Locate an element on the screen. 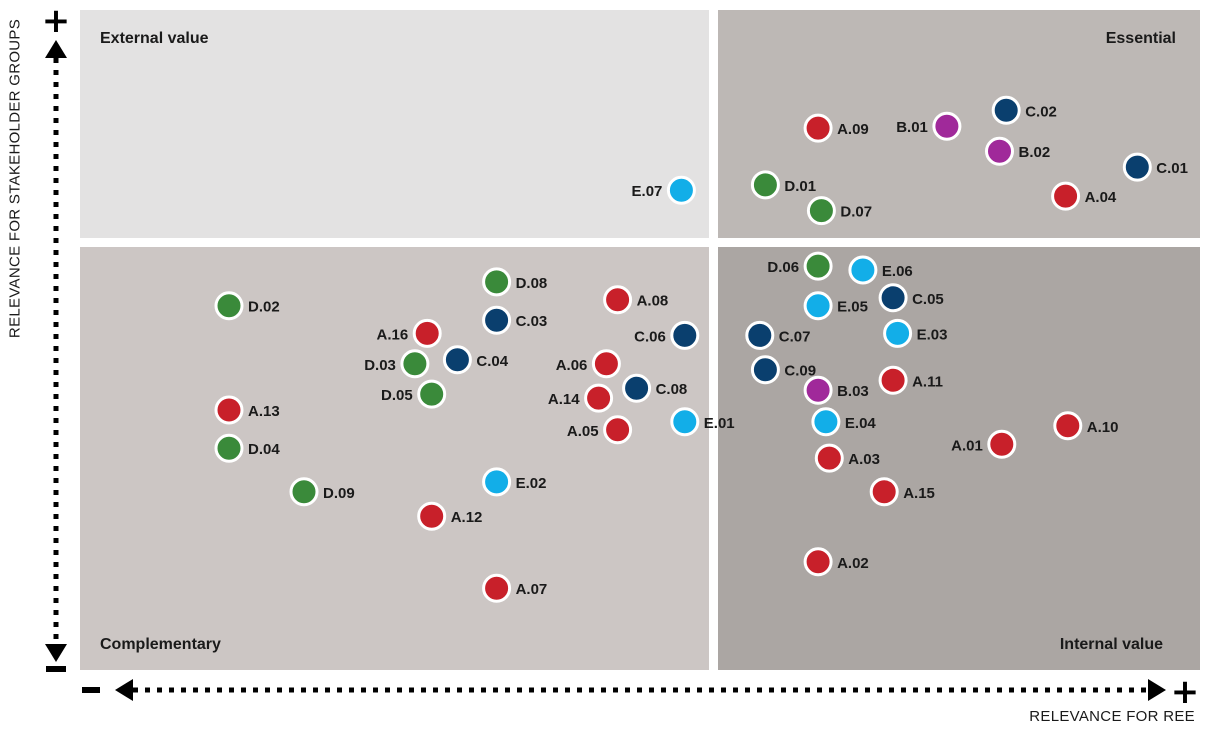 The width and height of the screenshot is (1205, 731). point-label-a-16: A.16 is located at coordinates (393, 334).